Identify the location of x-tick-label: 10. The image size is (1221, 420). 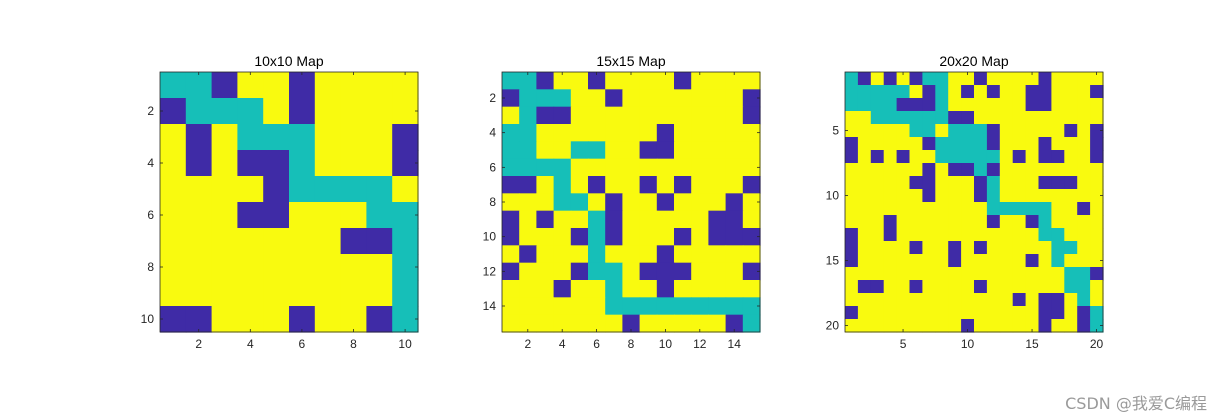
(666, 344).